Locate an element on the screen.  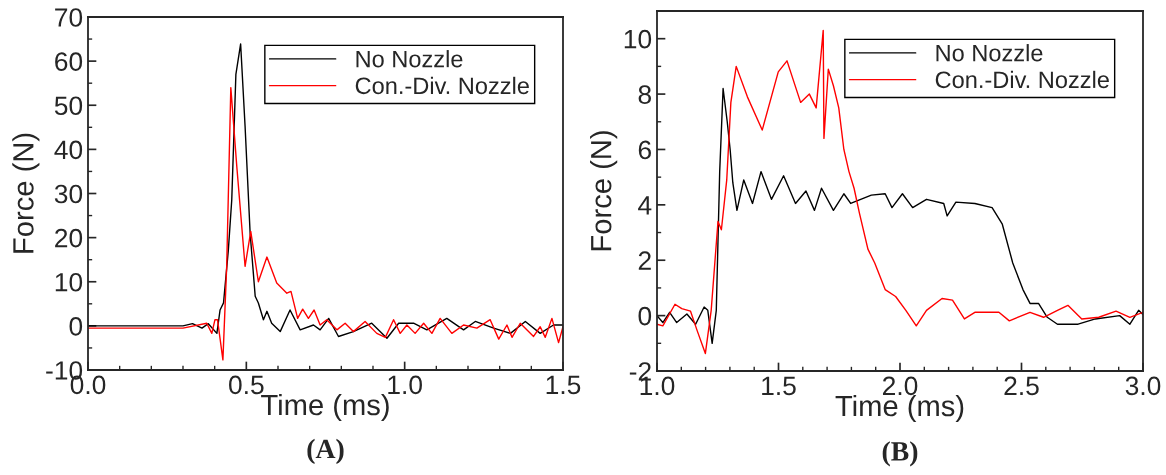
x-tick-label: 1.0 is located at coordinates (405, 385).